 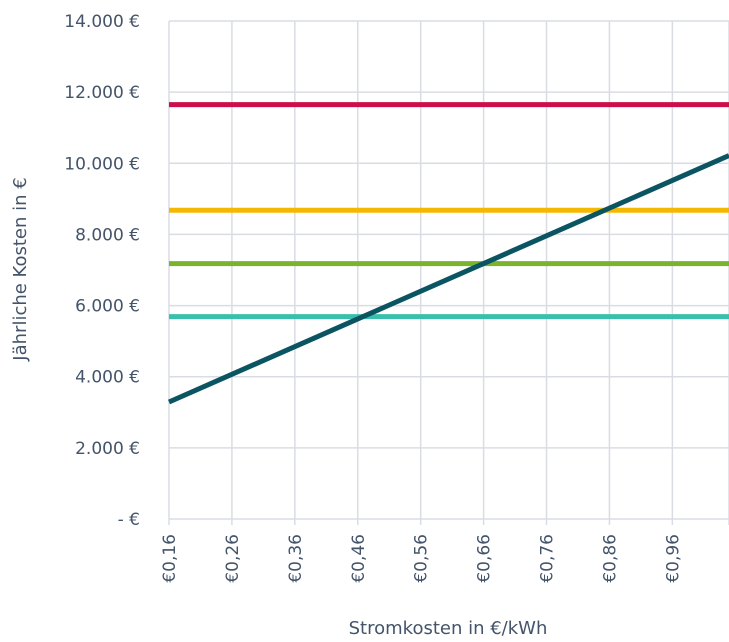 I want to click on y-tick-label: 10.000 €, so click(x=102, y=164).